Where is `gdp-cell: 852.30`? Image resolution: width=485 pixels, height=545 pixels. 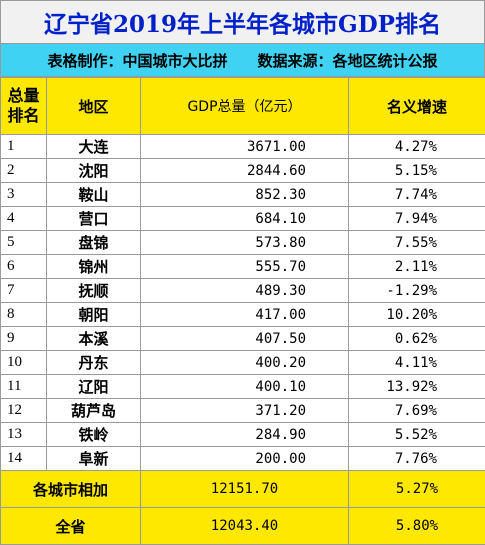 gdp-cell: 852.30 is located at coordinates (244, 194).